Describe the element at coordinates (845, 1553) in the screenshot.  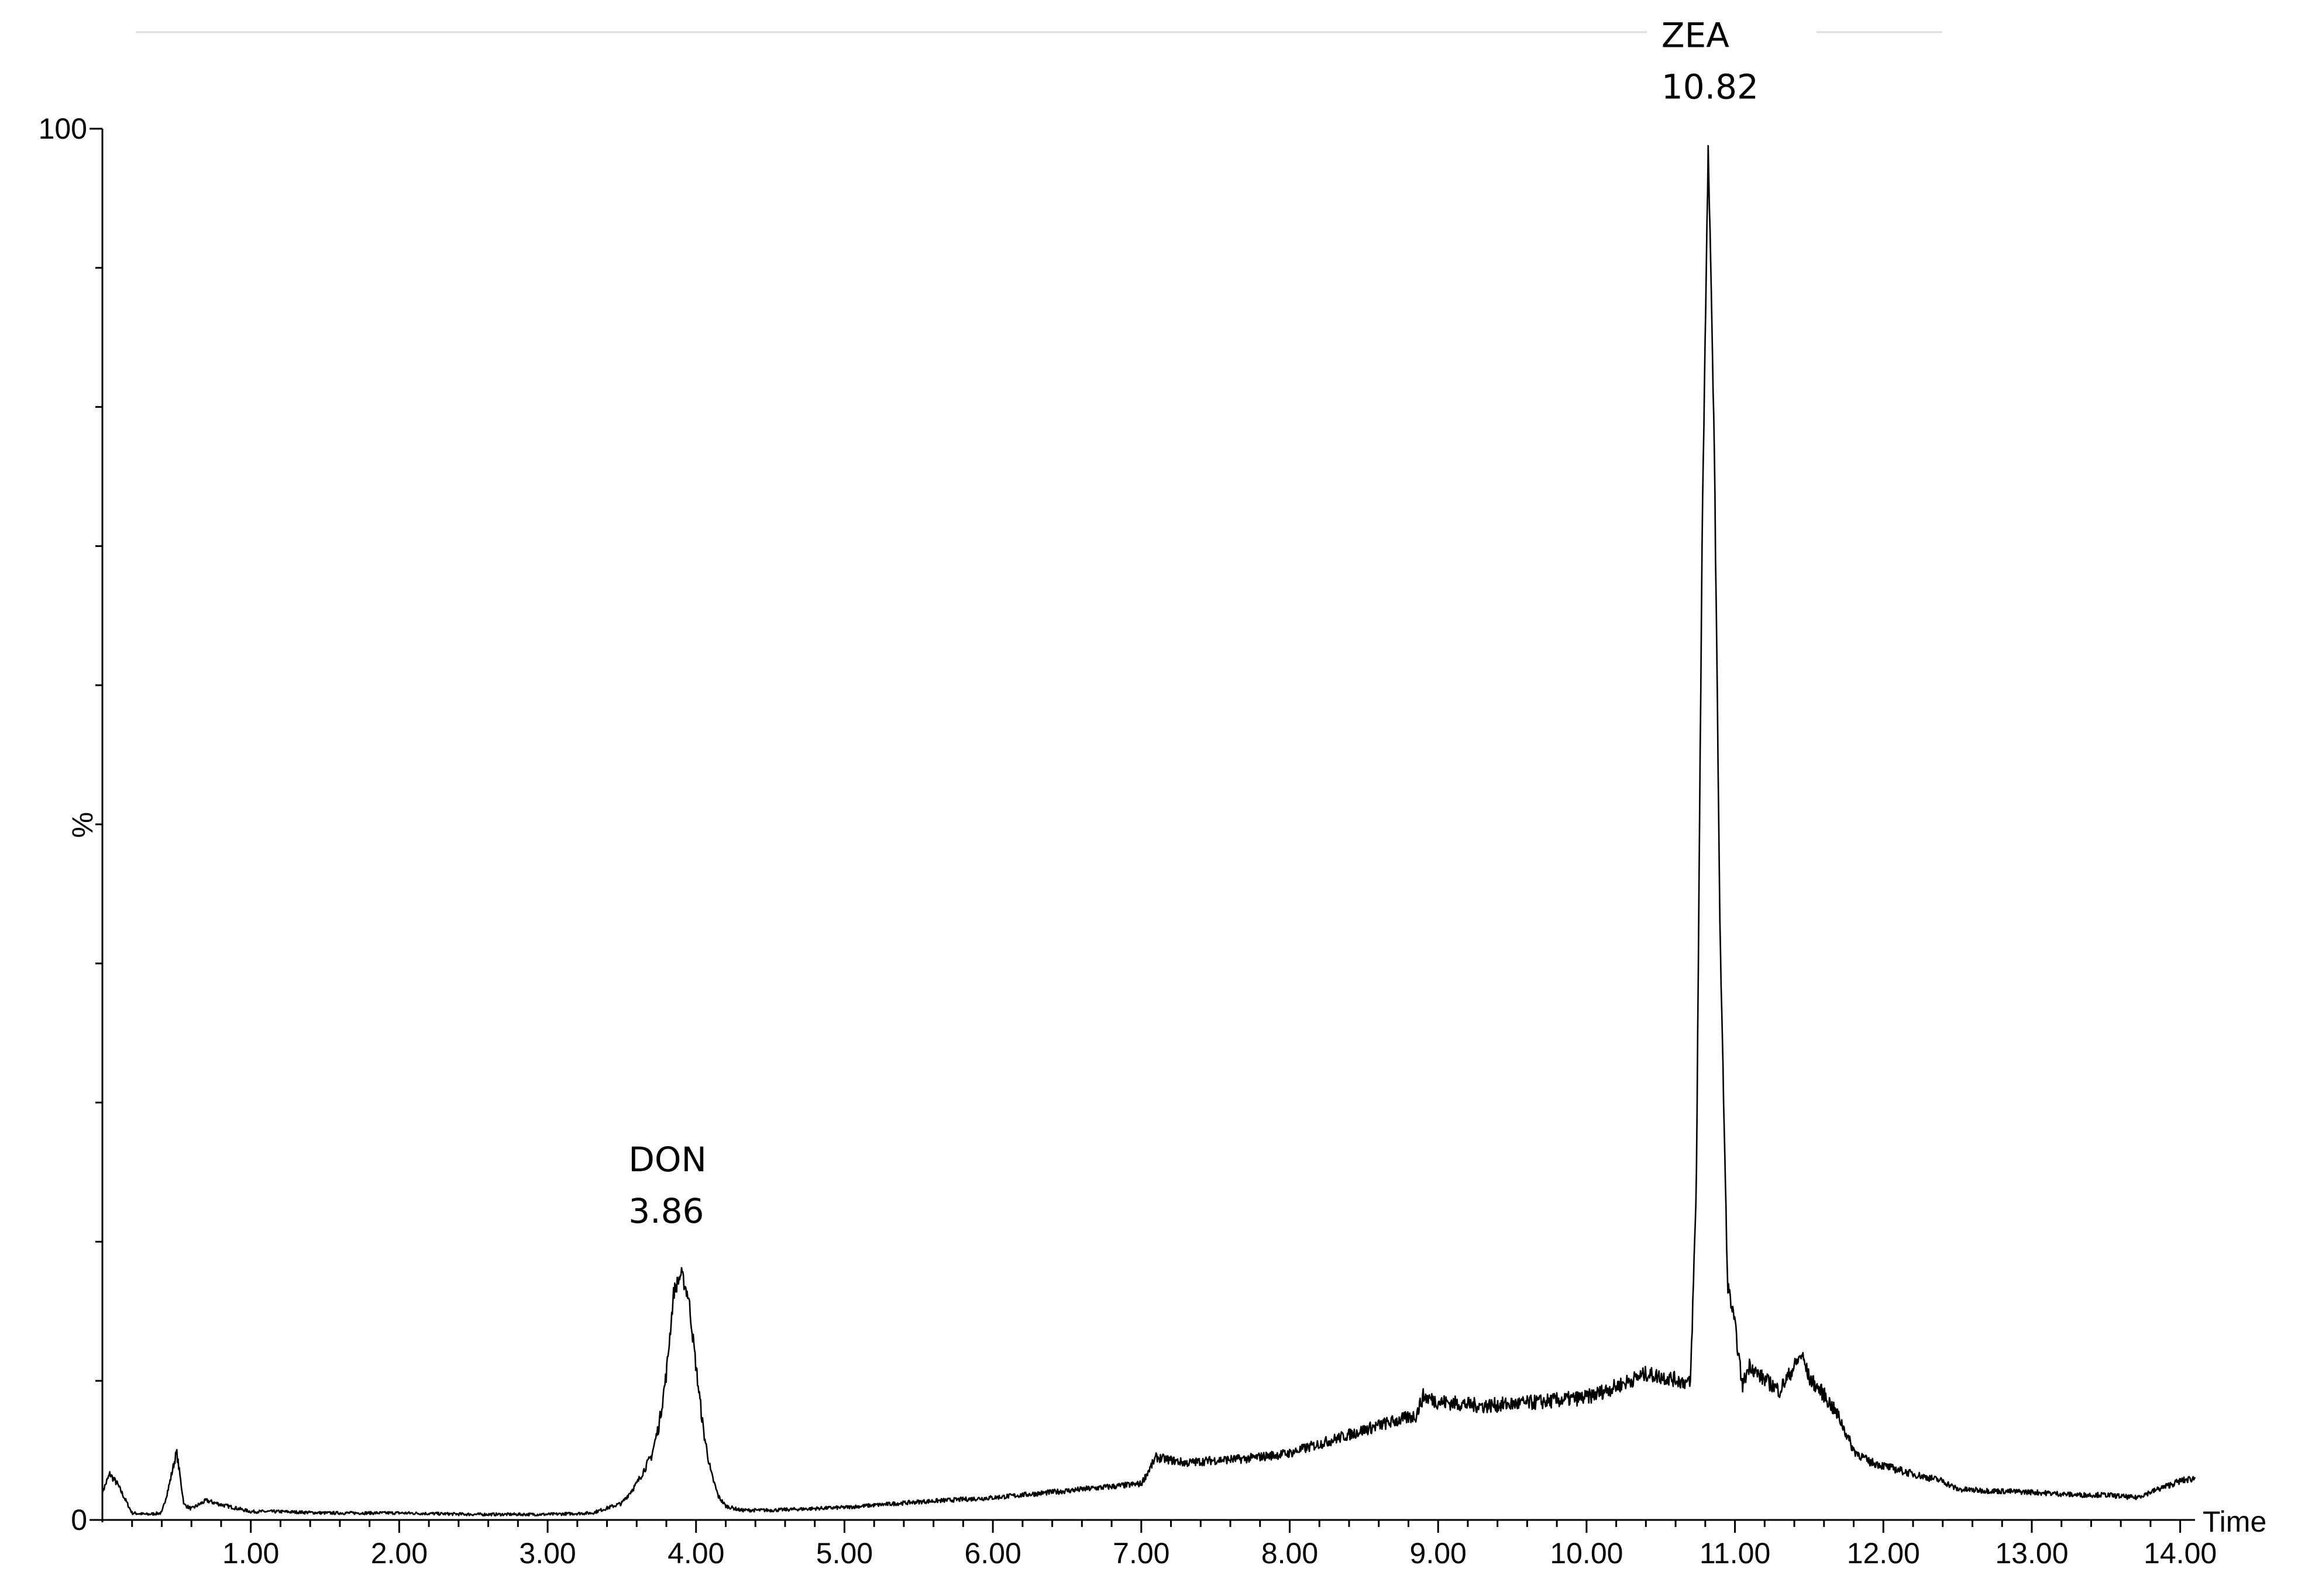
I see `x-tick-label: 5.00` at that location.